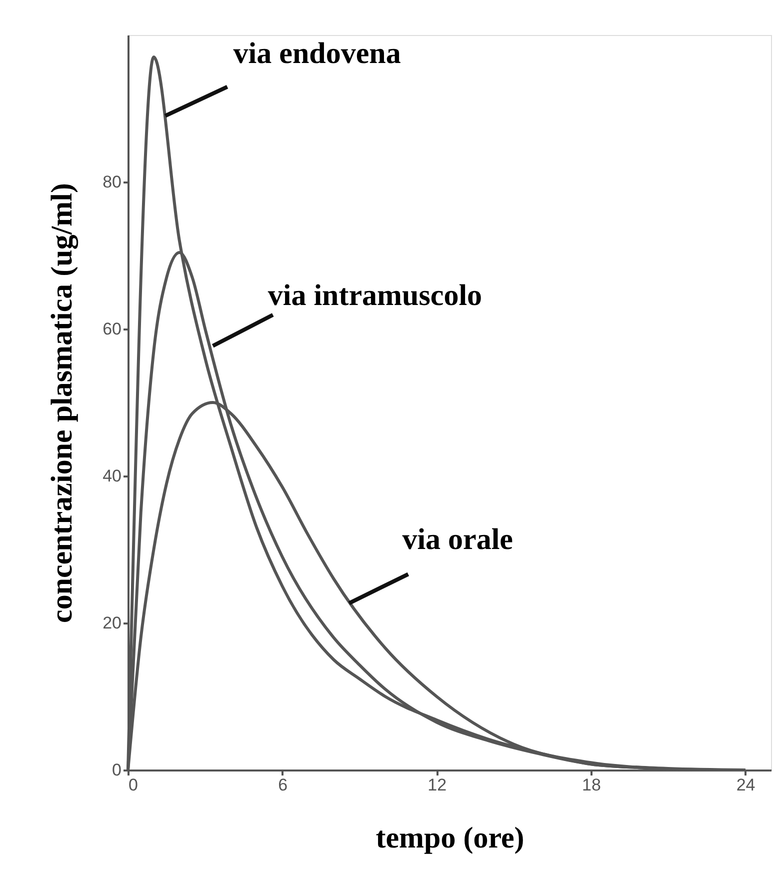 The image size is (776, 887). What do you see at coordinates (591, 785) in the screenshot?
I see `x-tick-label: 18` at bounding box center [591, 785].